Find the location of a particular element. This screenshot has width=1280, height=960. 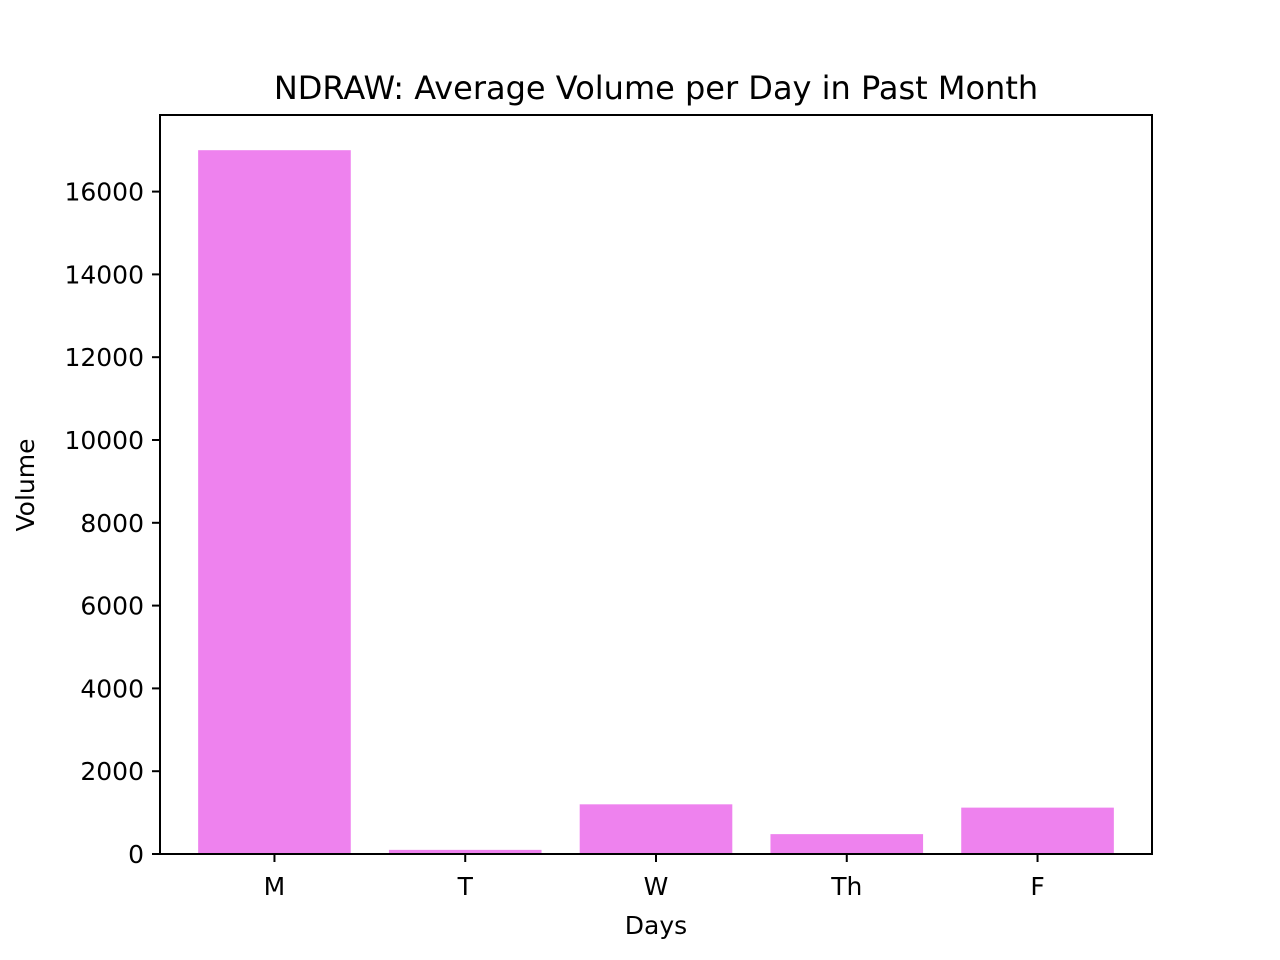

x-axis-label: Days is located at coordinates (656, 925).